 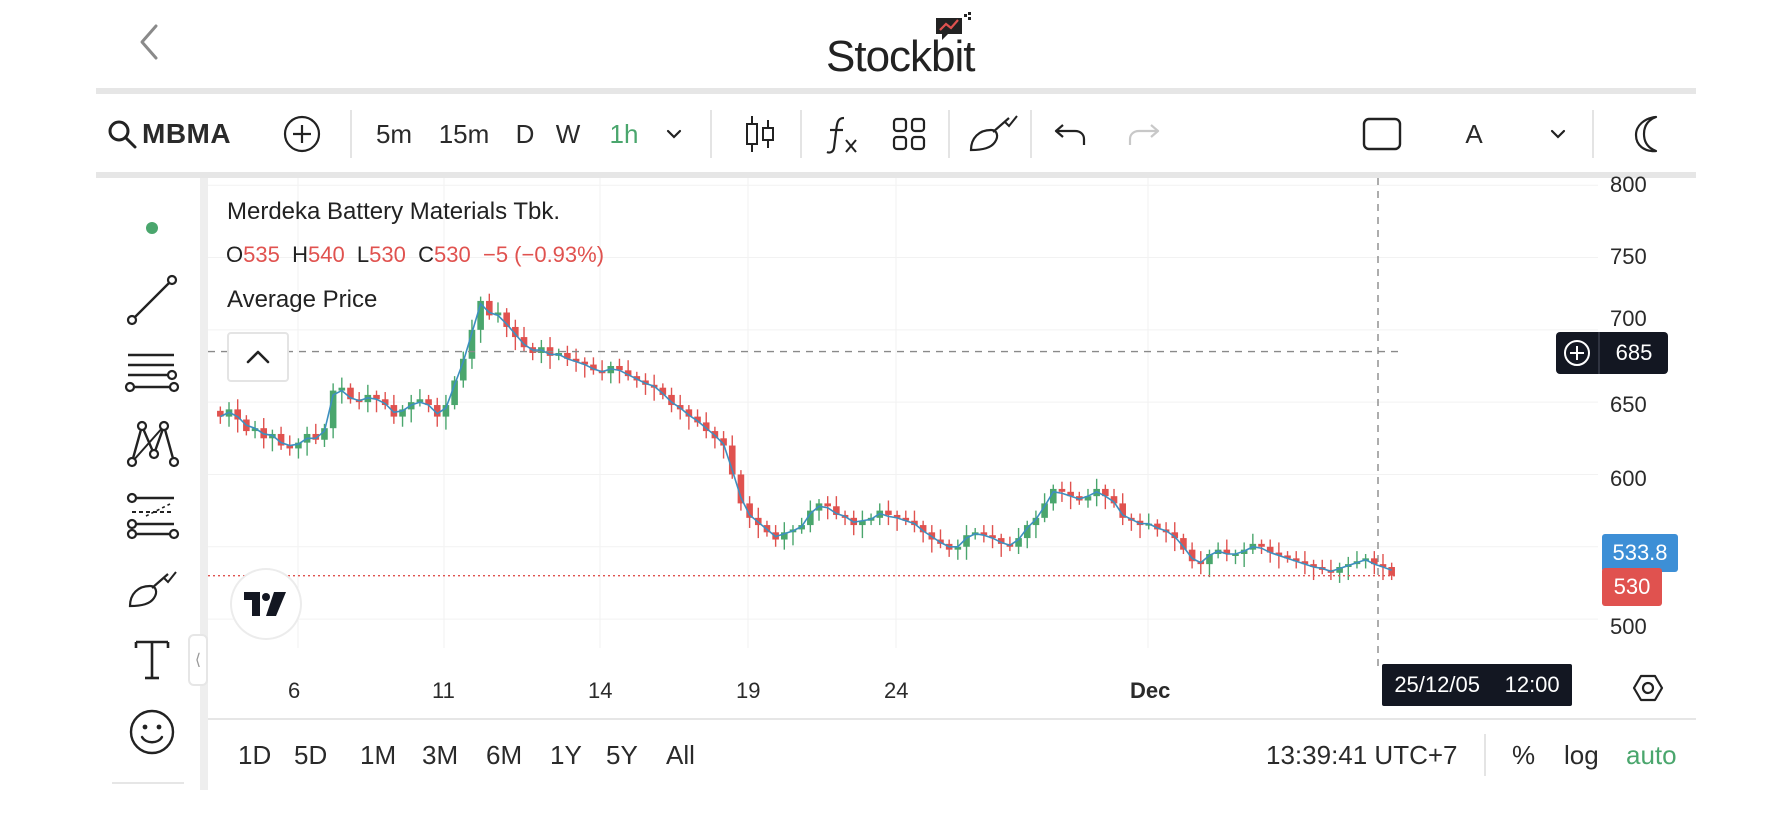 What do you see at coordinates (204, 484) in the screenshot?
I see `drawing-panel-border` at bounding box center [204, 484].